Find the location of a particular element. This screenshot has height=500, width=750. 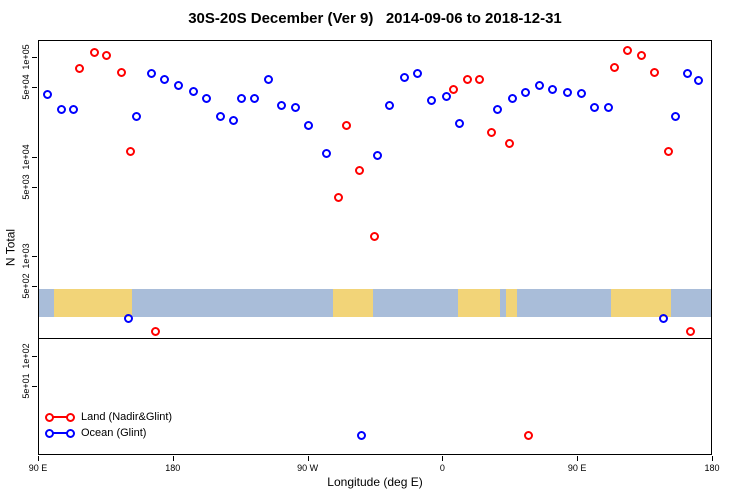

y-axis-title: N Total is located at coordinates (10, 247).